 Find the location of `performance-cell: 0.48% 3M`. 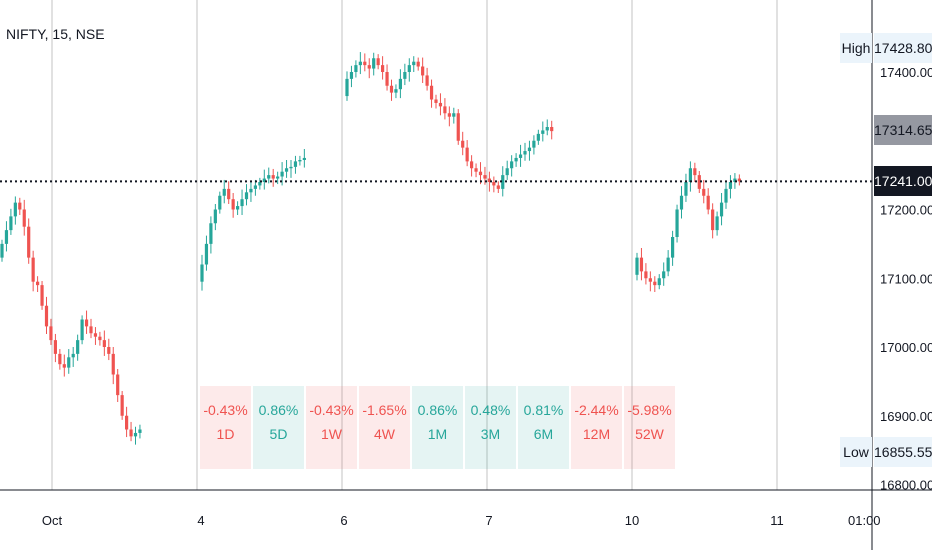

performance-cell: 0.48% 3M is located at coordinates (490, 427).